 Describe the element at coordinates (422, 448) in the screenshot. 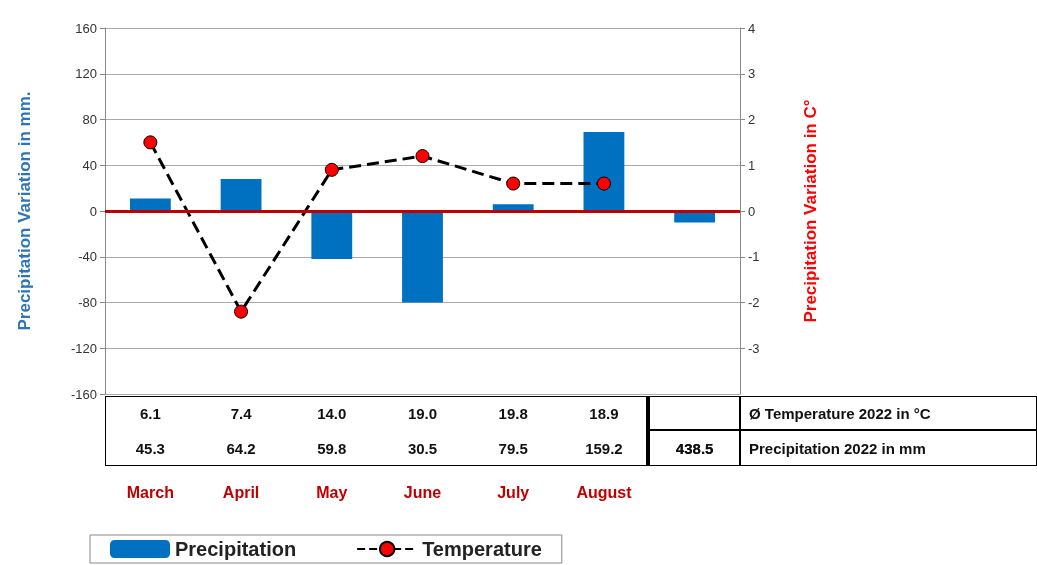

I see `text: 30.5` at that location.